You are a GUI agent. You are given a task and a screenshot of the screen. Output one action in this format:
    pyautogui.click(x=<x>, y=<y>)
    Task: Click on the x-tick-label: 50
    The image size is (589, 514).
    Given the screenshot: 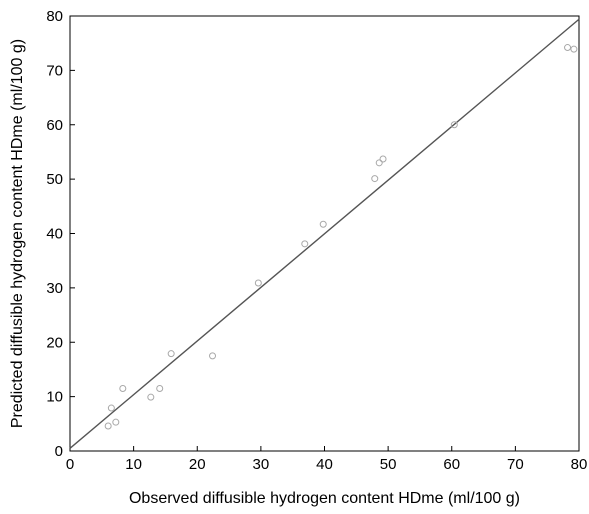 What is the action you would take?
    pyautogui.click(x=388, y=464)
    